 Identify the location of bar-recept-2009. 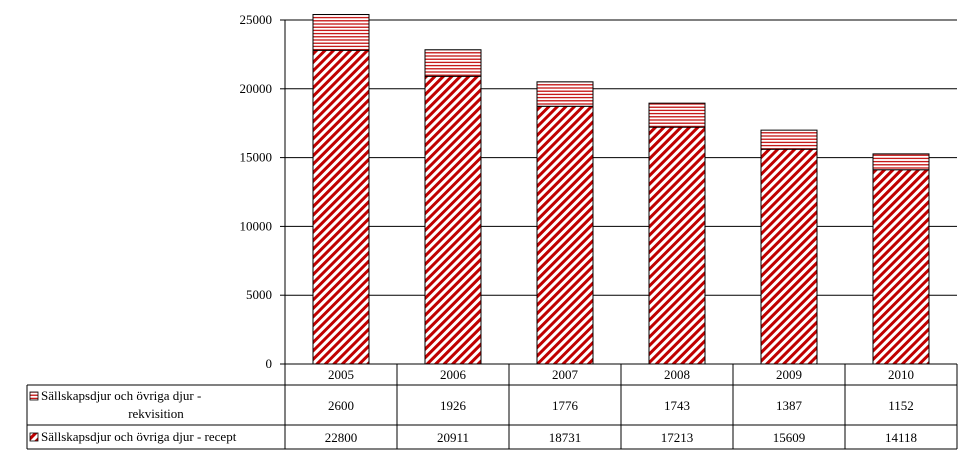
(789, 256).